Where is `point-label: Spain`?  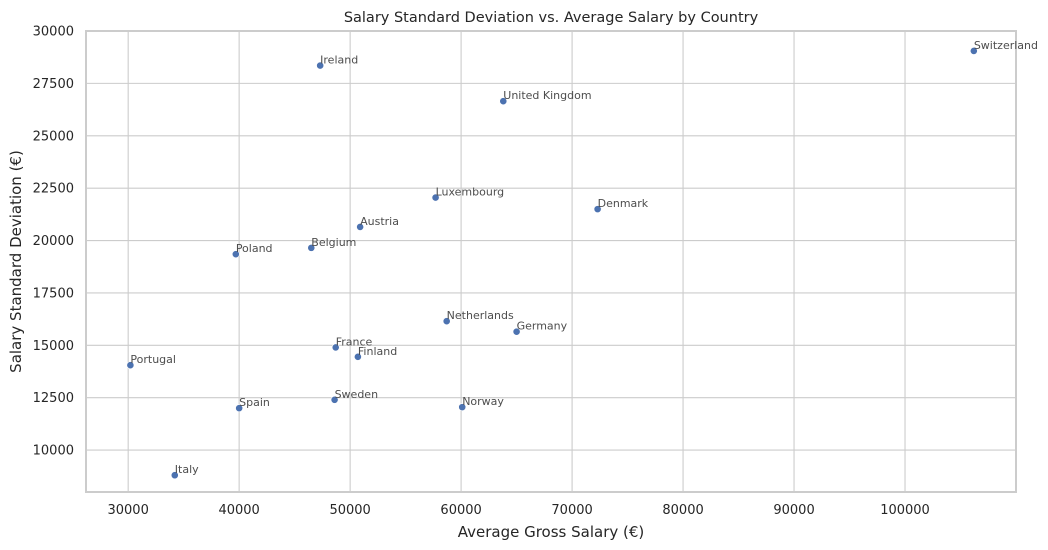 point-label: Spain is located at coordinates (254, 402).